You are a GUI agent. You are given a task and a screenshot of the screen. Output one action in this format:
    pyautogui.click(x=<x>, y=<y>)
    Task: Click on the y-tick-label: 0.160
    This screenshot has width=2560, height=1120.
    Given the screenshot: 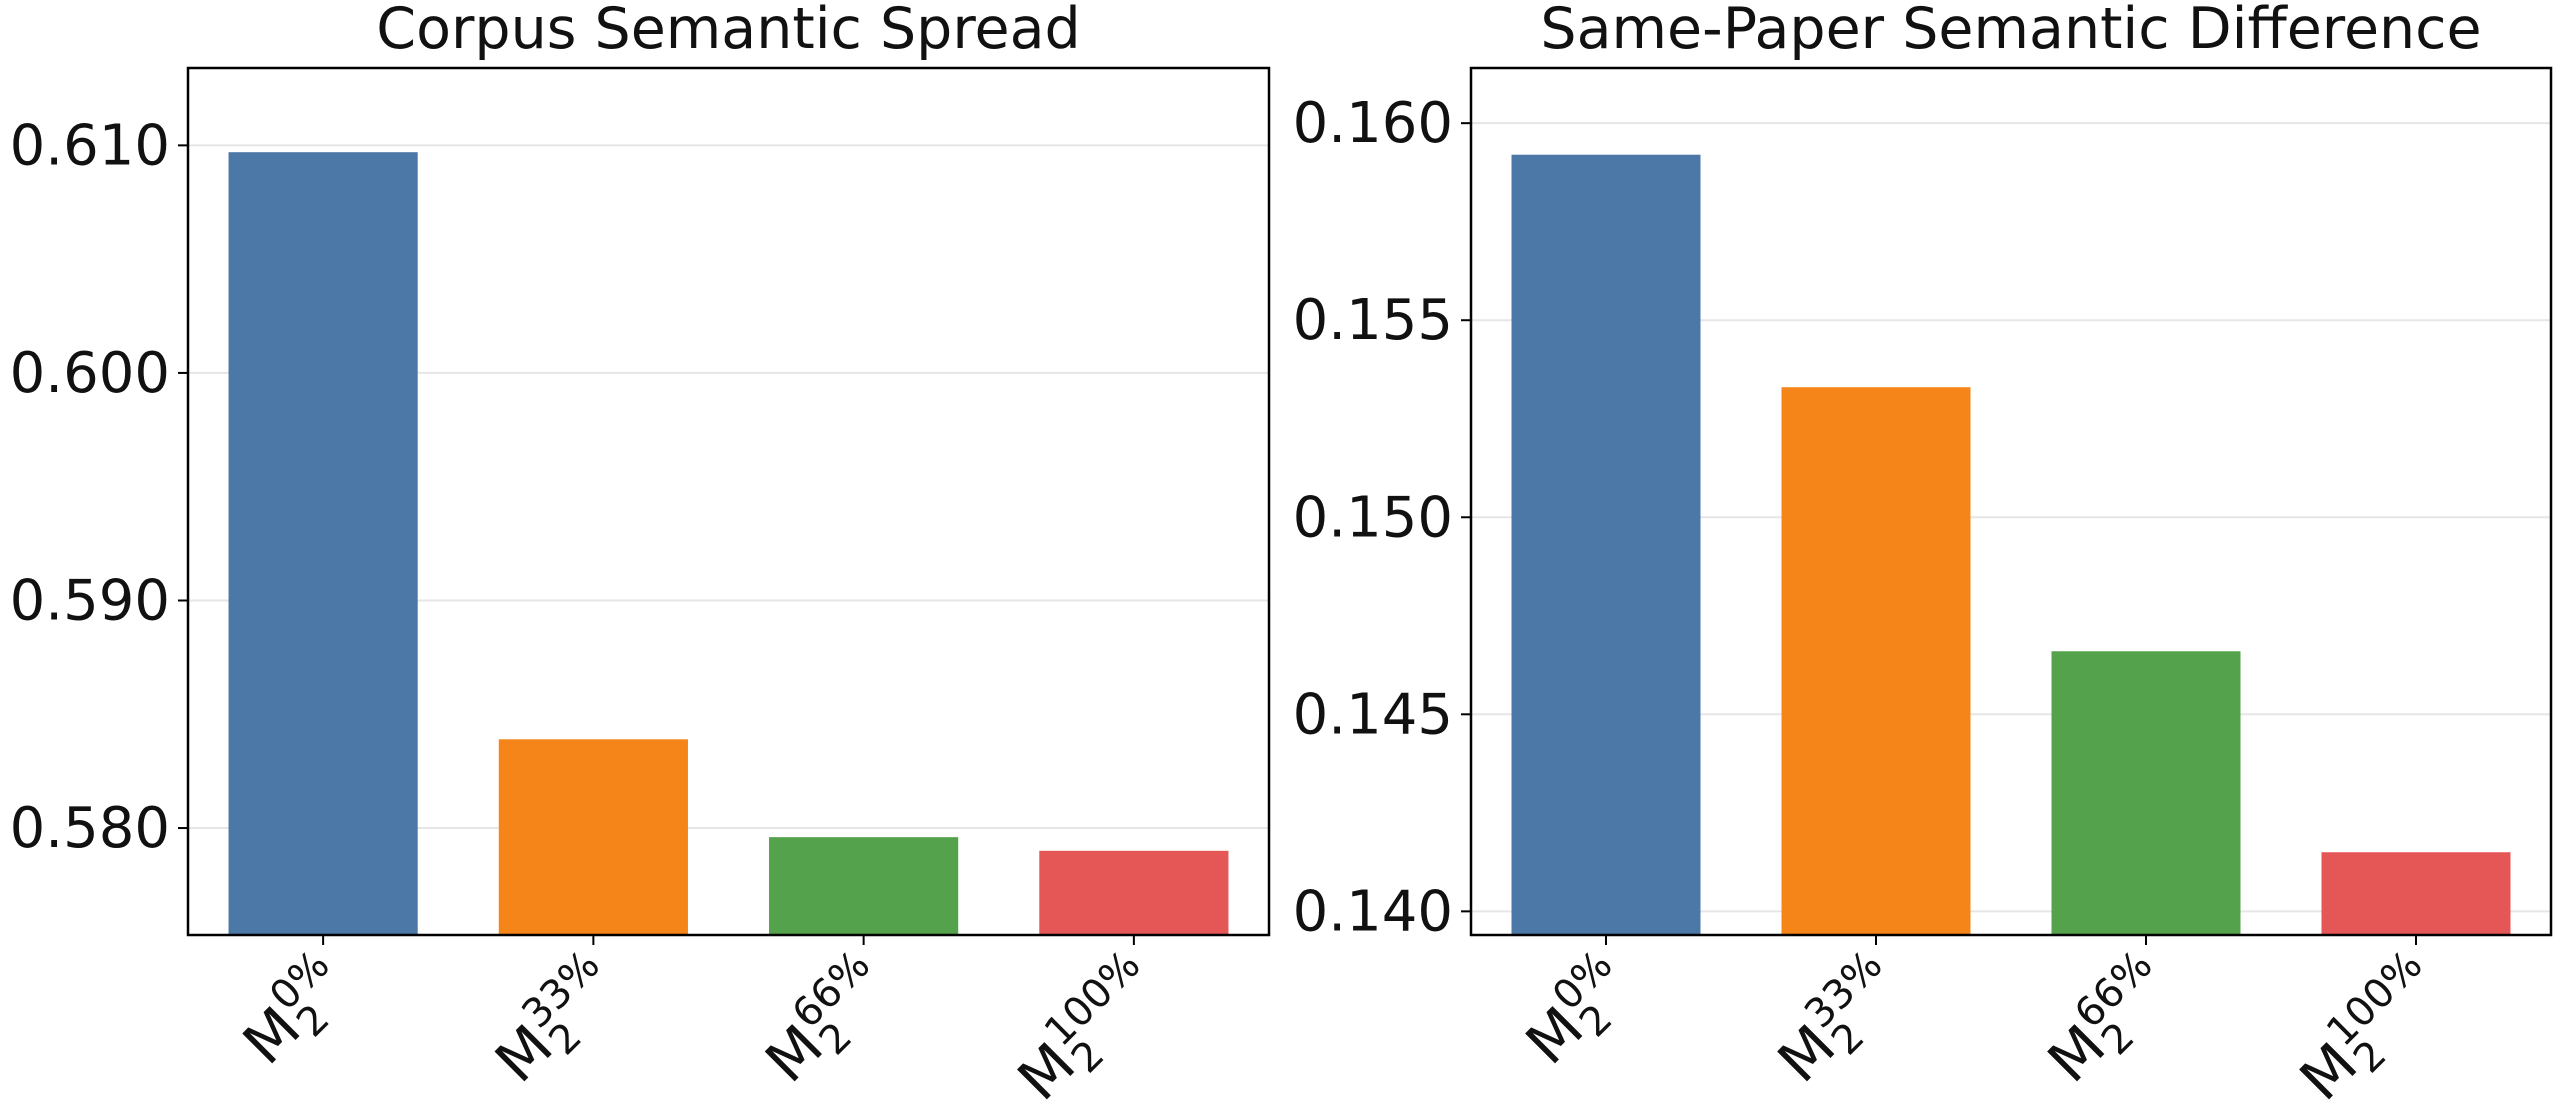 What is the action you would take?
    pyautogui.click(x=1373, y=123)
    